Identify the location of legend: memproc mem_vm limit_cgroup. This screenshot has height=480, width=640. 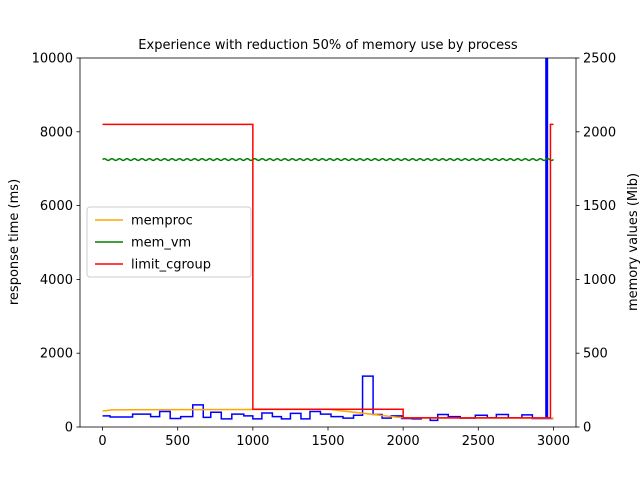
(169, 242).